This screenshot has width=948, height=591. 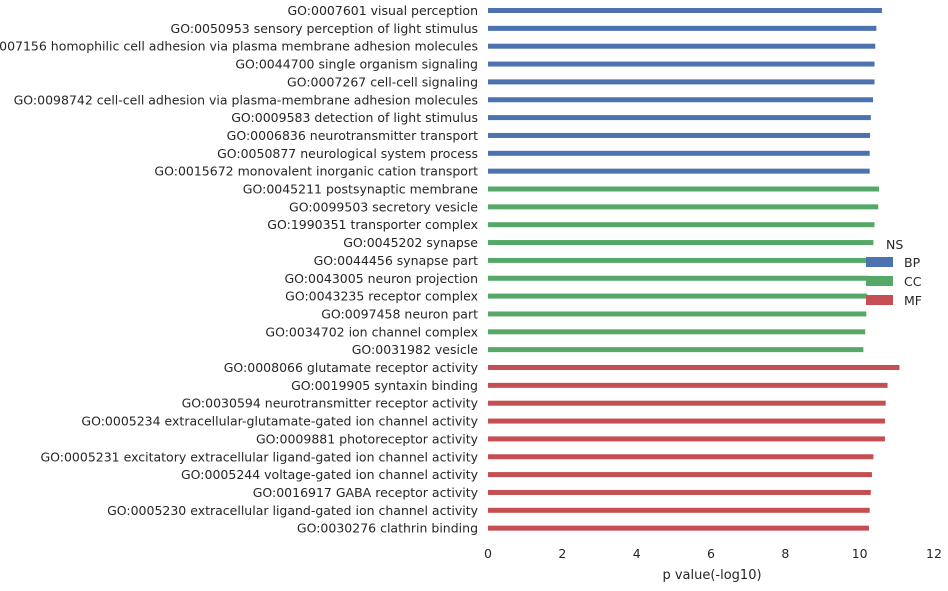 I want to click on category-label: GO:0008066 glutamate receptor activity, so click(x=351, y=367).